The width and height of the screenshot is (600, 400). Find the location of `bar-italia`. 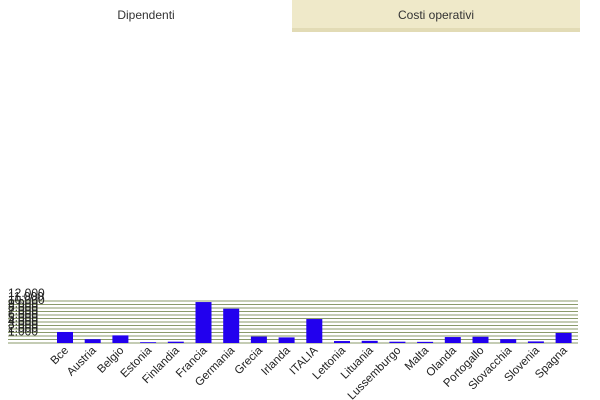

bar-italia is located at coordinates (314, 331).